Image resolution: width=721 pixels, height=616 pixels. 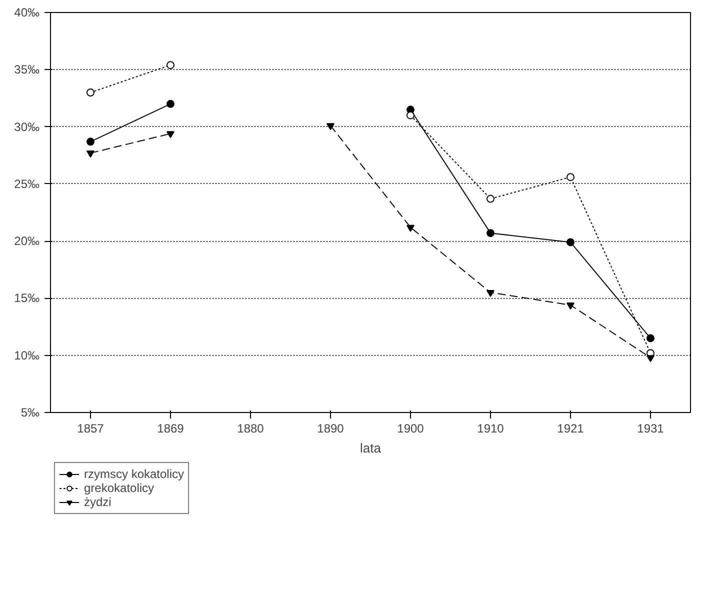 I want to click on x-tick-label: 1921, so click(x=570, y=429).